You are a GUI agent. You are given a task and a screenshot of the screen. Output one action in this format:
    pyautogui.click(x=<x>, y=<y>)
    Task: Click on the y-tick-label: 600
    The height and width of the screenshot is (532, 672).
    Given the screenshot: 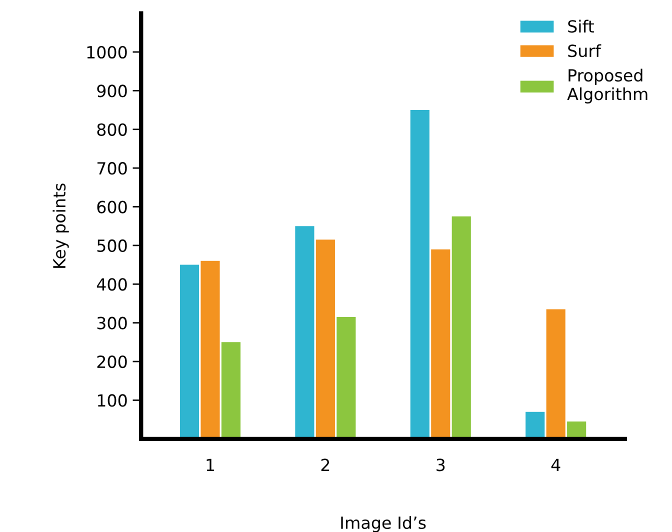 What is the action you would take?
    pyautogui.click(x=112, y=207)
    